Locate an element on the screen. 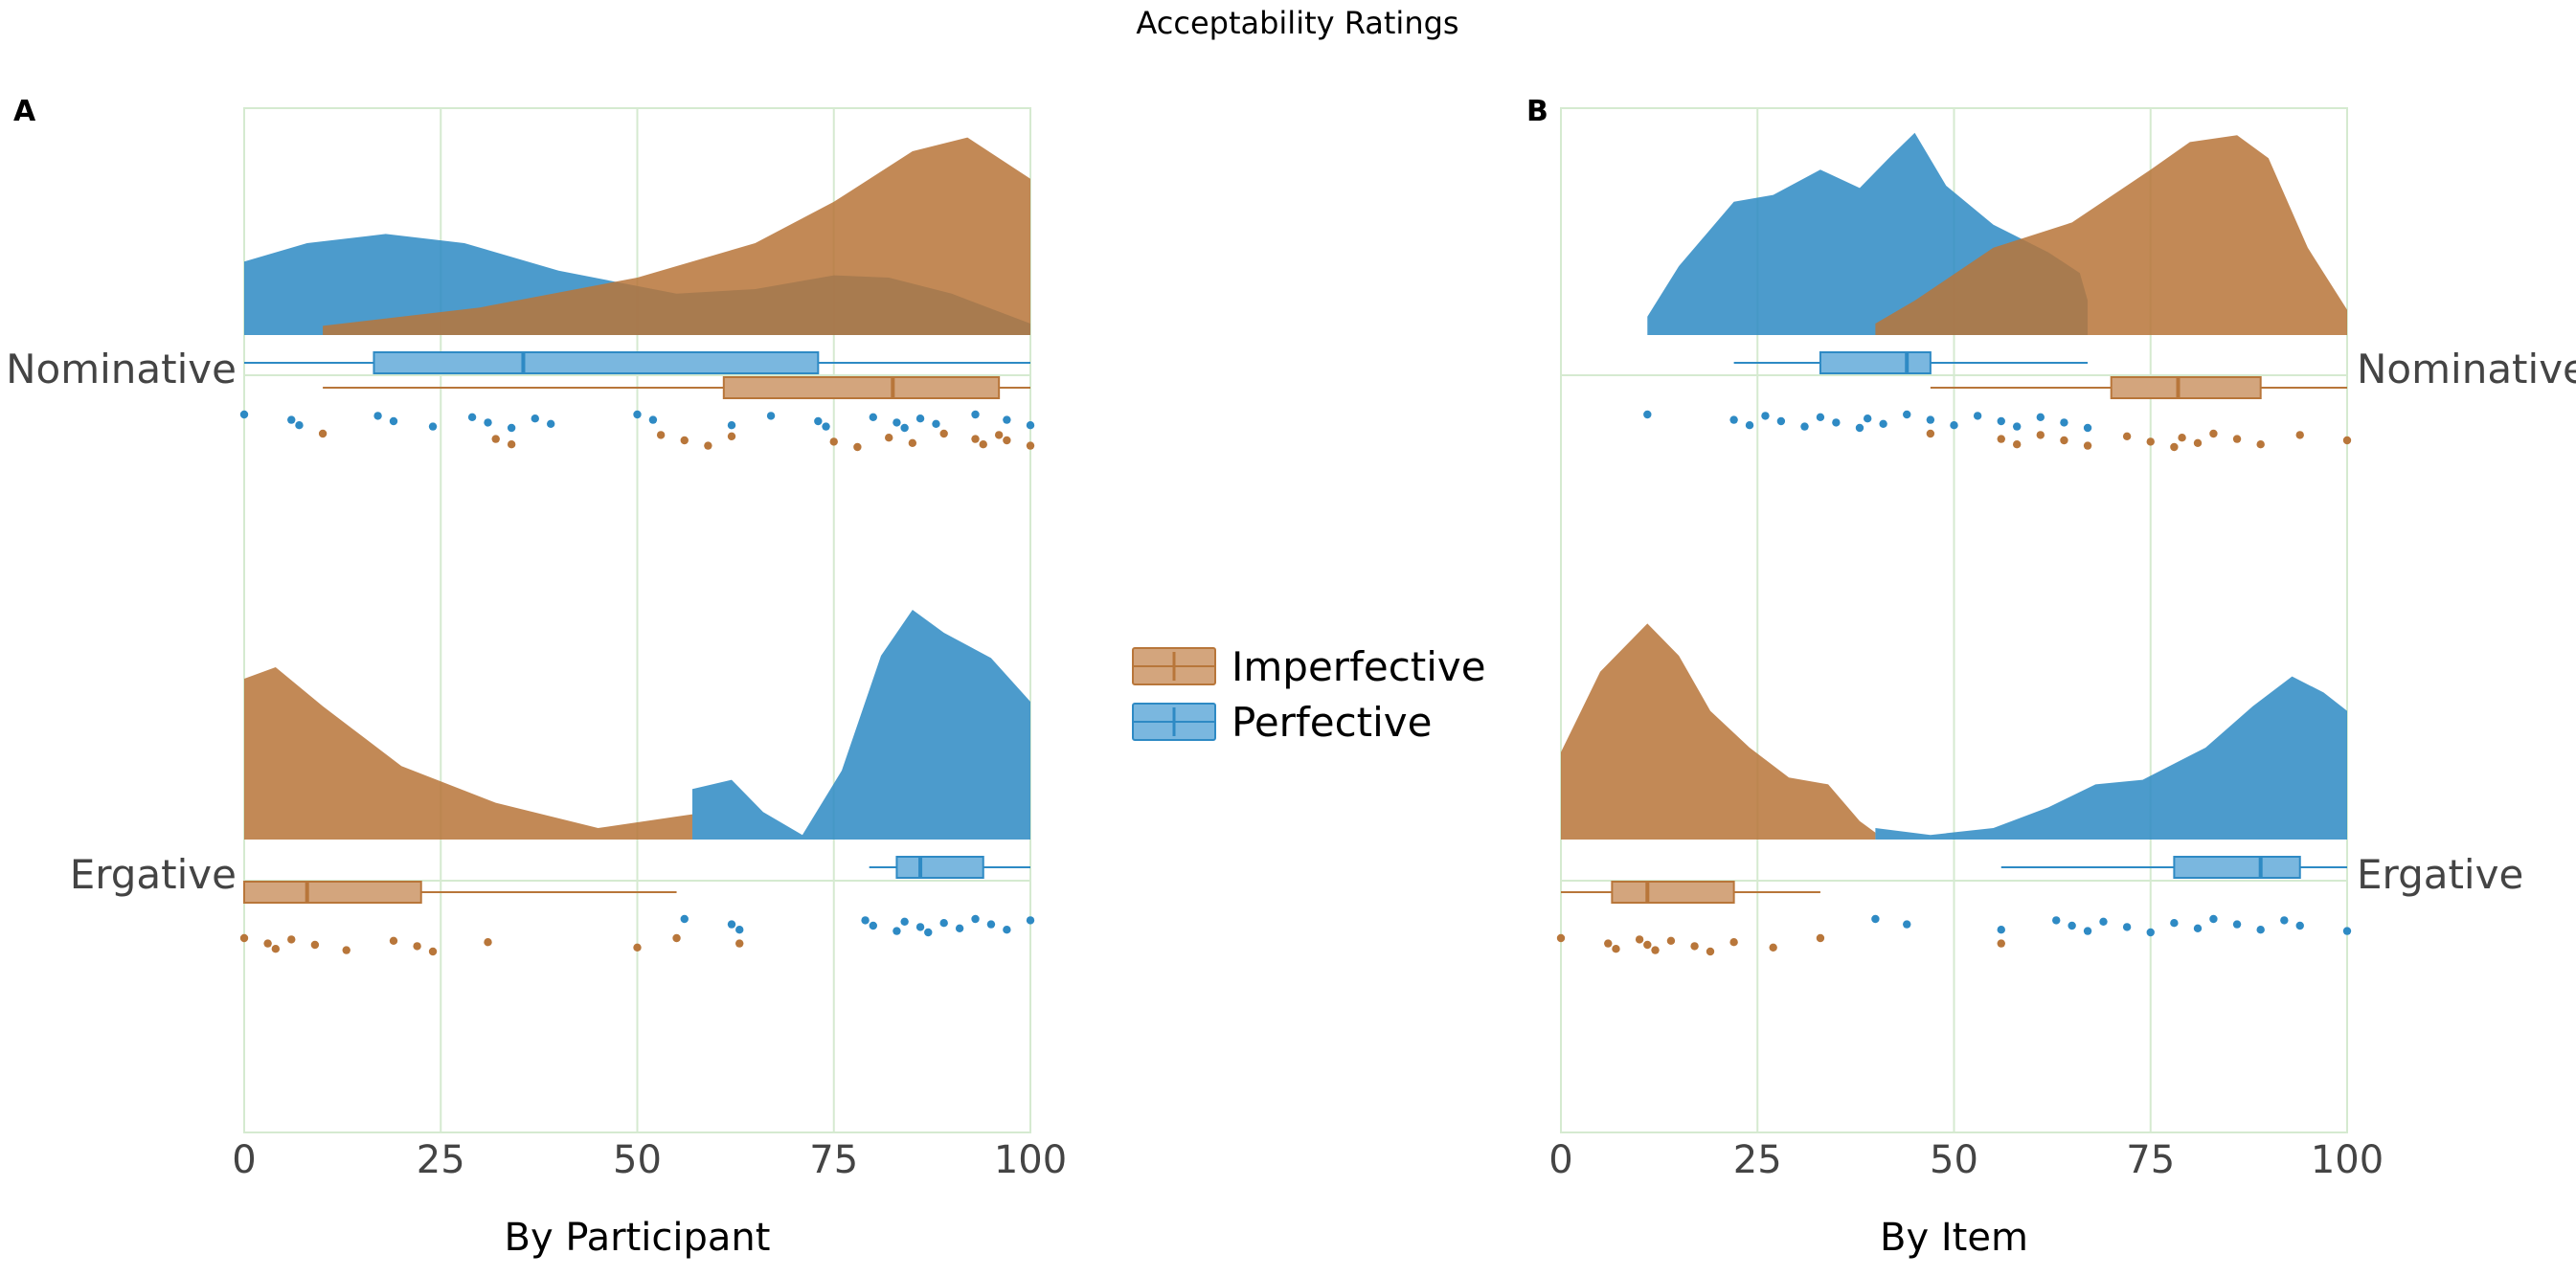 This screenshot has height=1277, width=2576. box-nominative-imperfective is located at coordinates (2186, 387).